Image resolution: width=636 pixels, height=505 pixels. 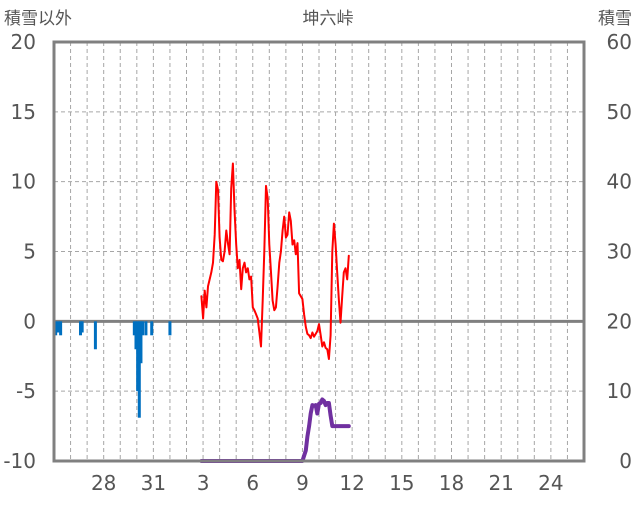 What do you see at coordinates (19, 461) in the screenshot?
I see `left-y-tick-label: -10` at bounding box center [19, 461].